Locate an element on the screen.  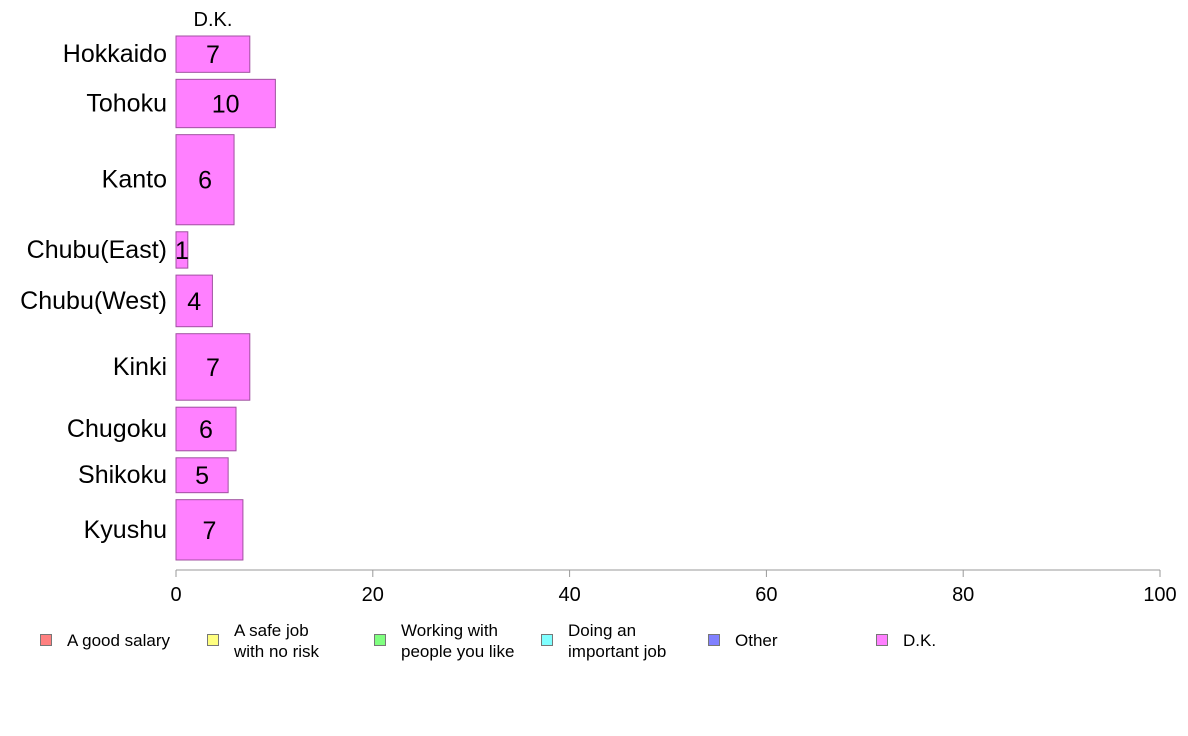
legend-label: D.K. is located at coordinates (920, 640).